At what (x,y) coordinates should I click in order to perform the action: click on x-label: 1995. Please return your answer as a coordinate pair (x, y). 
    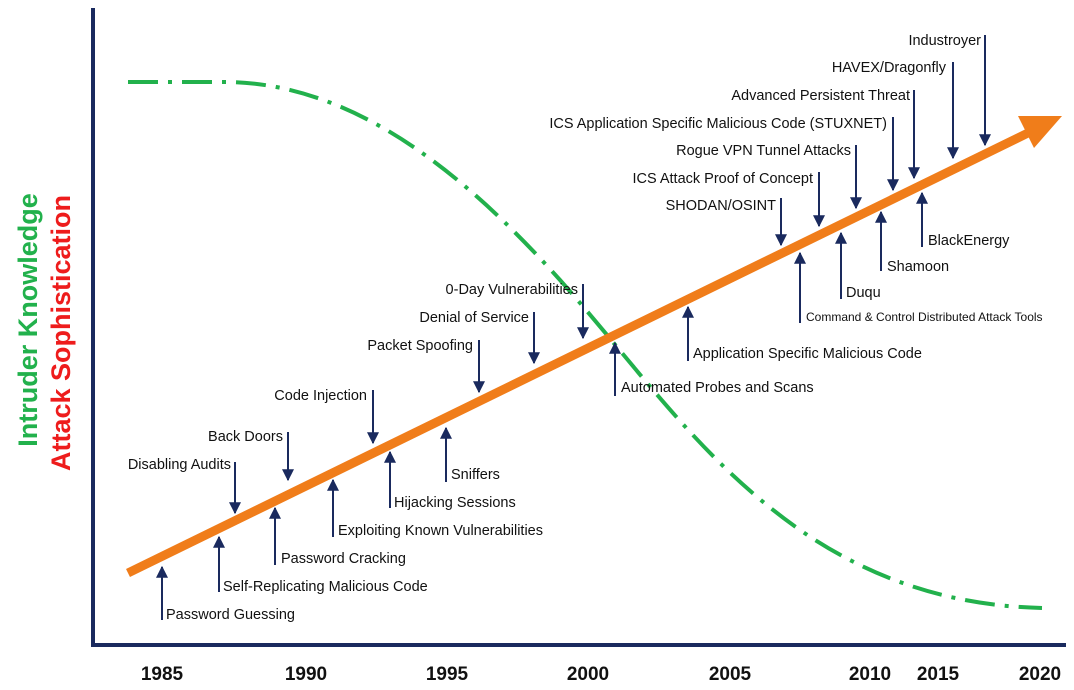
    Looking at the image, I should click on (447, 674).